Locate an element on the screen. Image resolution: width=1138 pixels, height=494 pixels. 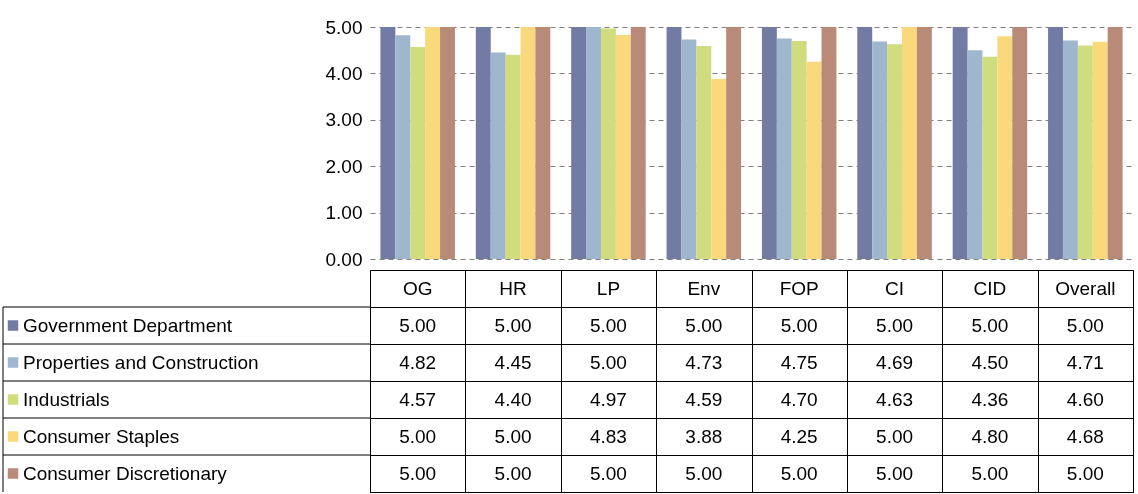
data-label: 4.97 is located at coordinates (608, 399).